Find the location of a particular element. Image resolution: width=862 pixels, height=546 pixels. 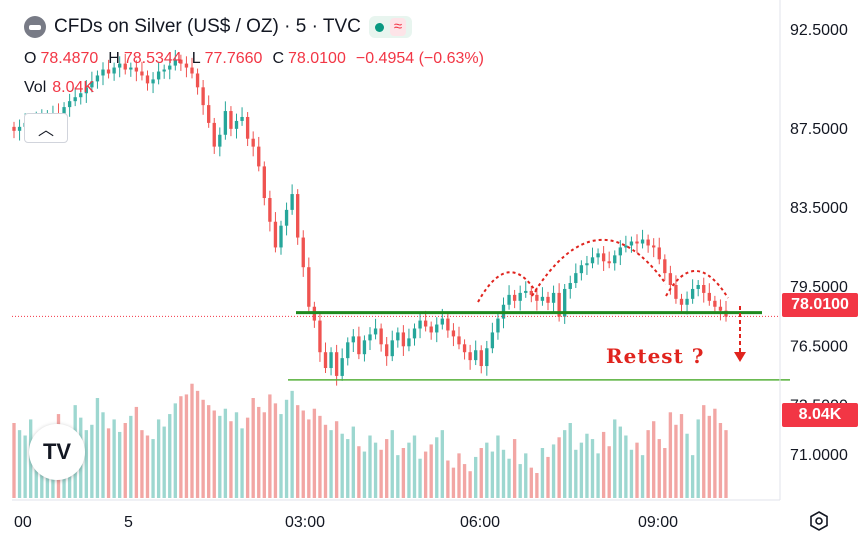

tradingview-logo: TV is located at coordinates (57, 452).